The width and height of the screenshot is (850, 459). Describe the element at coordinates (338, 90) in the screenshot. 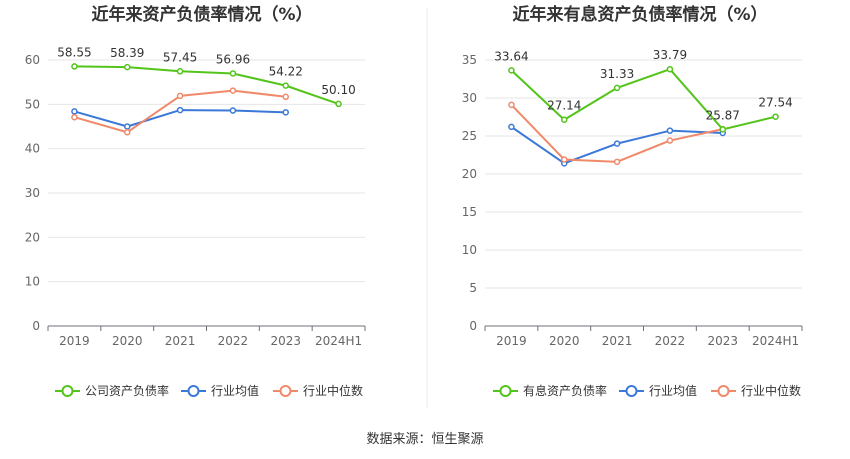

I see `data-label: 50.10` at that location.